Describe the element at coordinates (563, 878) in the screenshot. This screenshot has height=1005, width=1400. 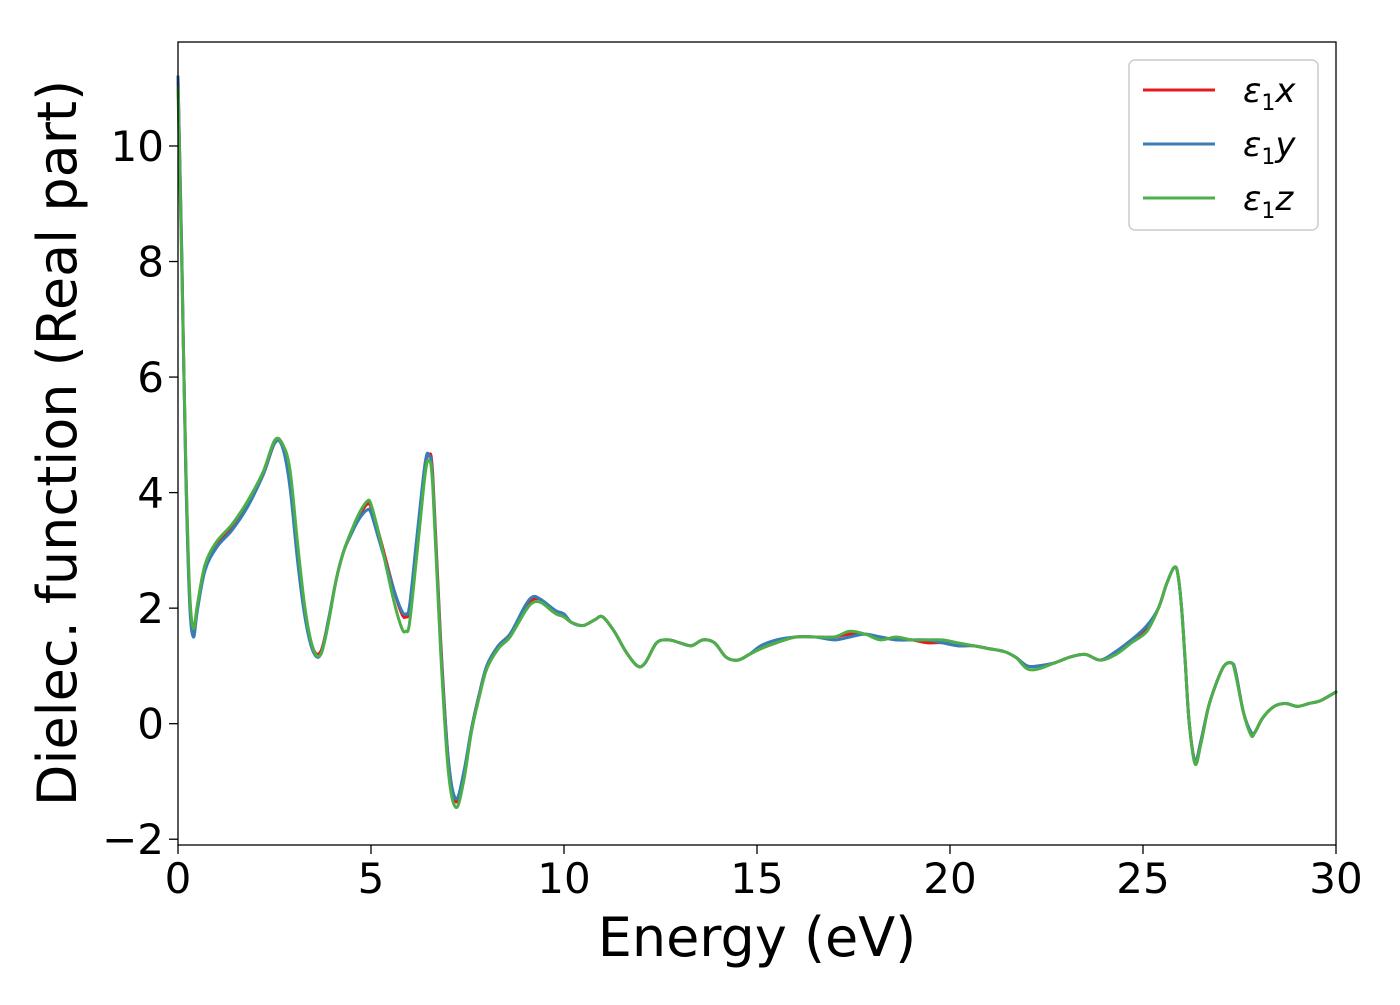
I see `x-tick-label: 10` at that location.